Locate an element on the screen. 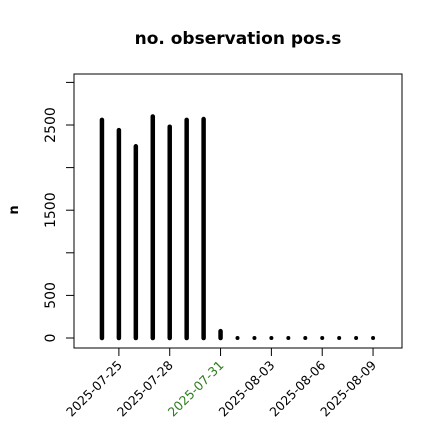 Image resolution: width=440 pixels, height=440 pixels. y-tick-label: 1500 is located at coordinates (51, 210).